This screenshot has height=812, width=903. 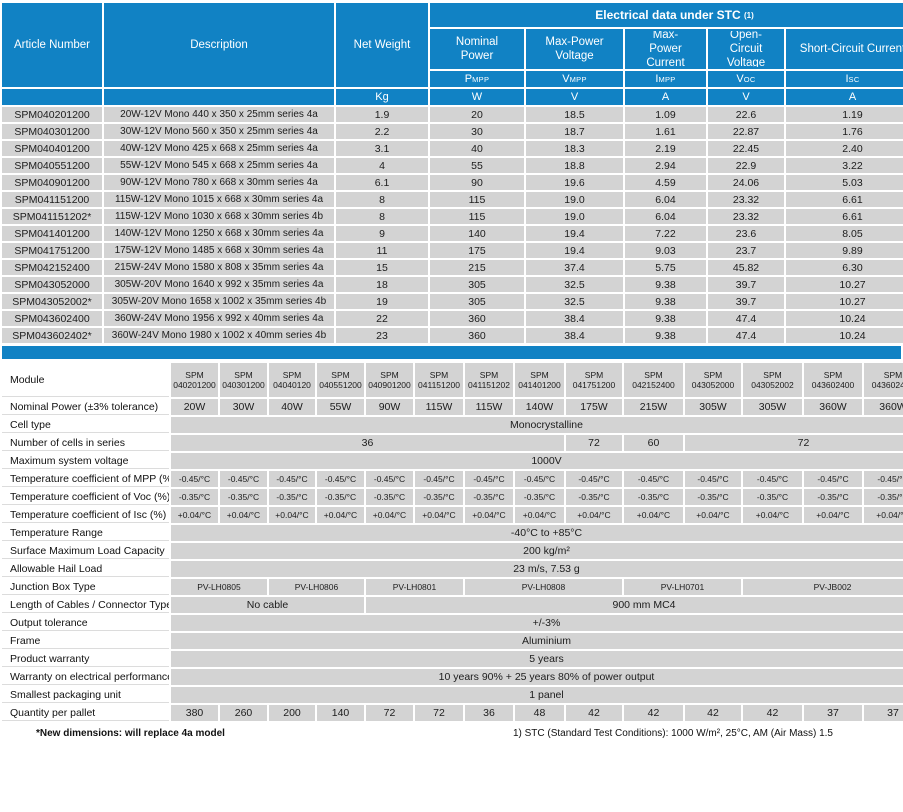 I want to click on cell-voc: 22.45, so click(x=746, y=148).